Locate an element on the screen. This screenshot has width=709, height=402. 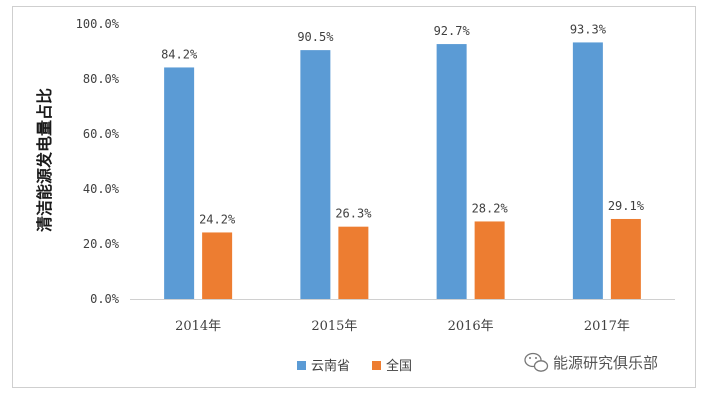
y-tick-label: 60.0% is located at coordinates (101, 134).